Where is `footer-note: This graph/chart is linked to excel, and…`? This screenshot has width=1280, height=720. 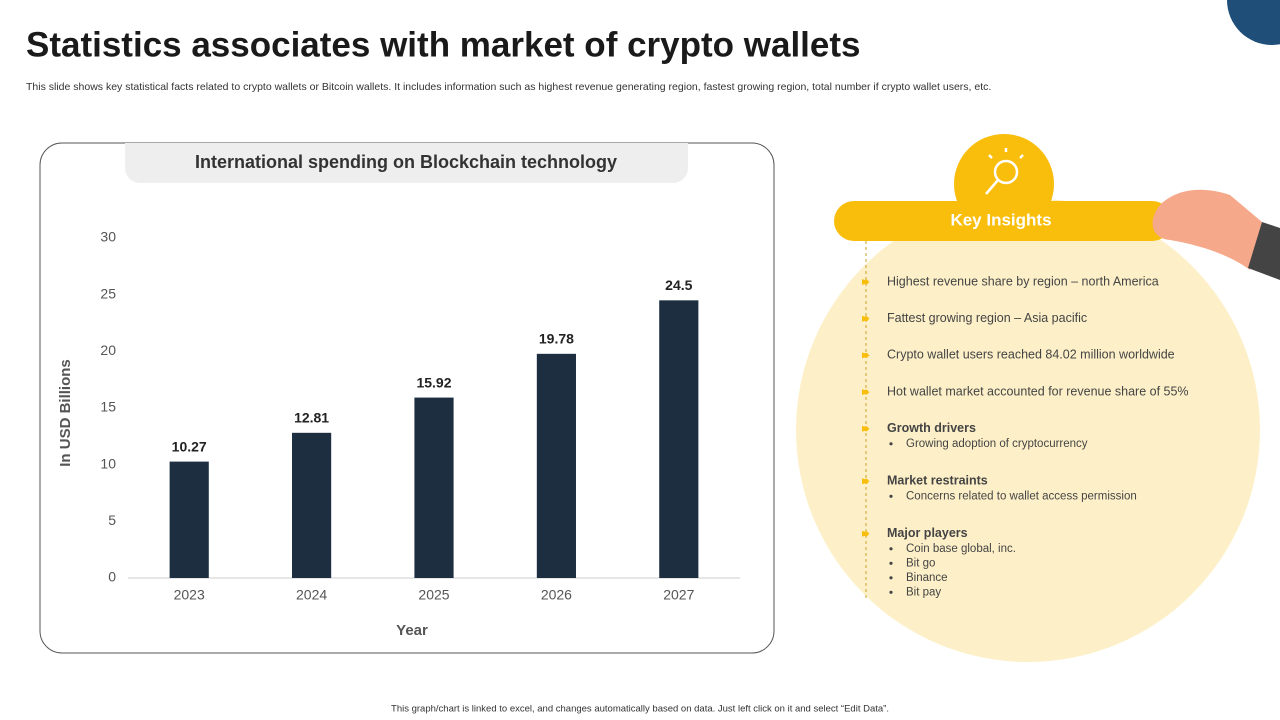 footer-note: This graph/chart is linked to excel, and… is located at coordinates (640, 709).